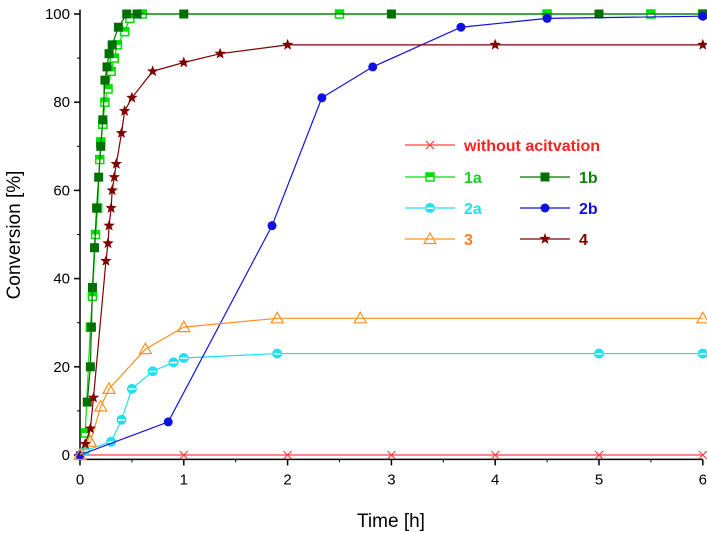 This screenshot has height=533, width=707. What do you see at coordinates (80, 479) in the screenshot?
I see `x-tick-label: 0` at bounding box center [80, 479].